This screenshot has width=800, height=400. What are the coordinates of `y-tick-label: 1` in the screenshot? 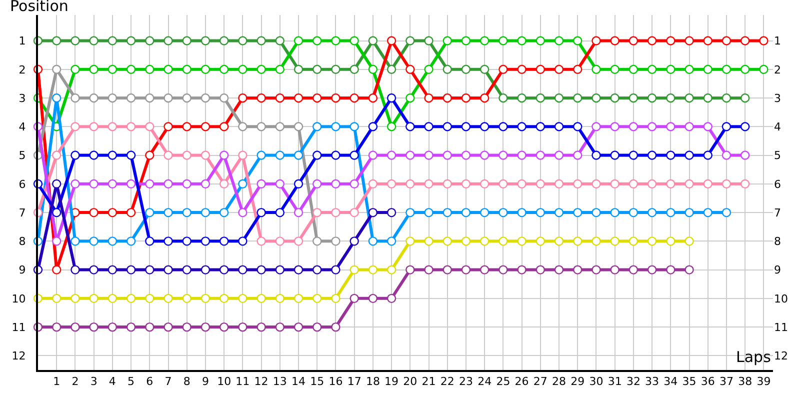 It's located at (22, 41).